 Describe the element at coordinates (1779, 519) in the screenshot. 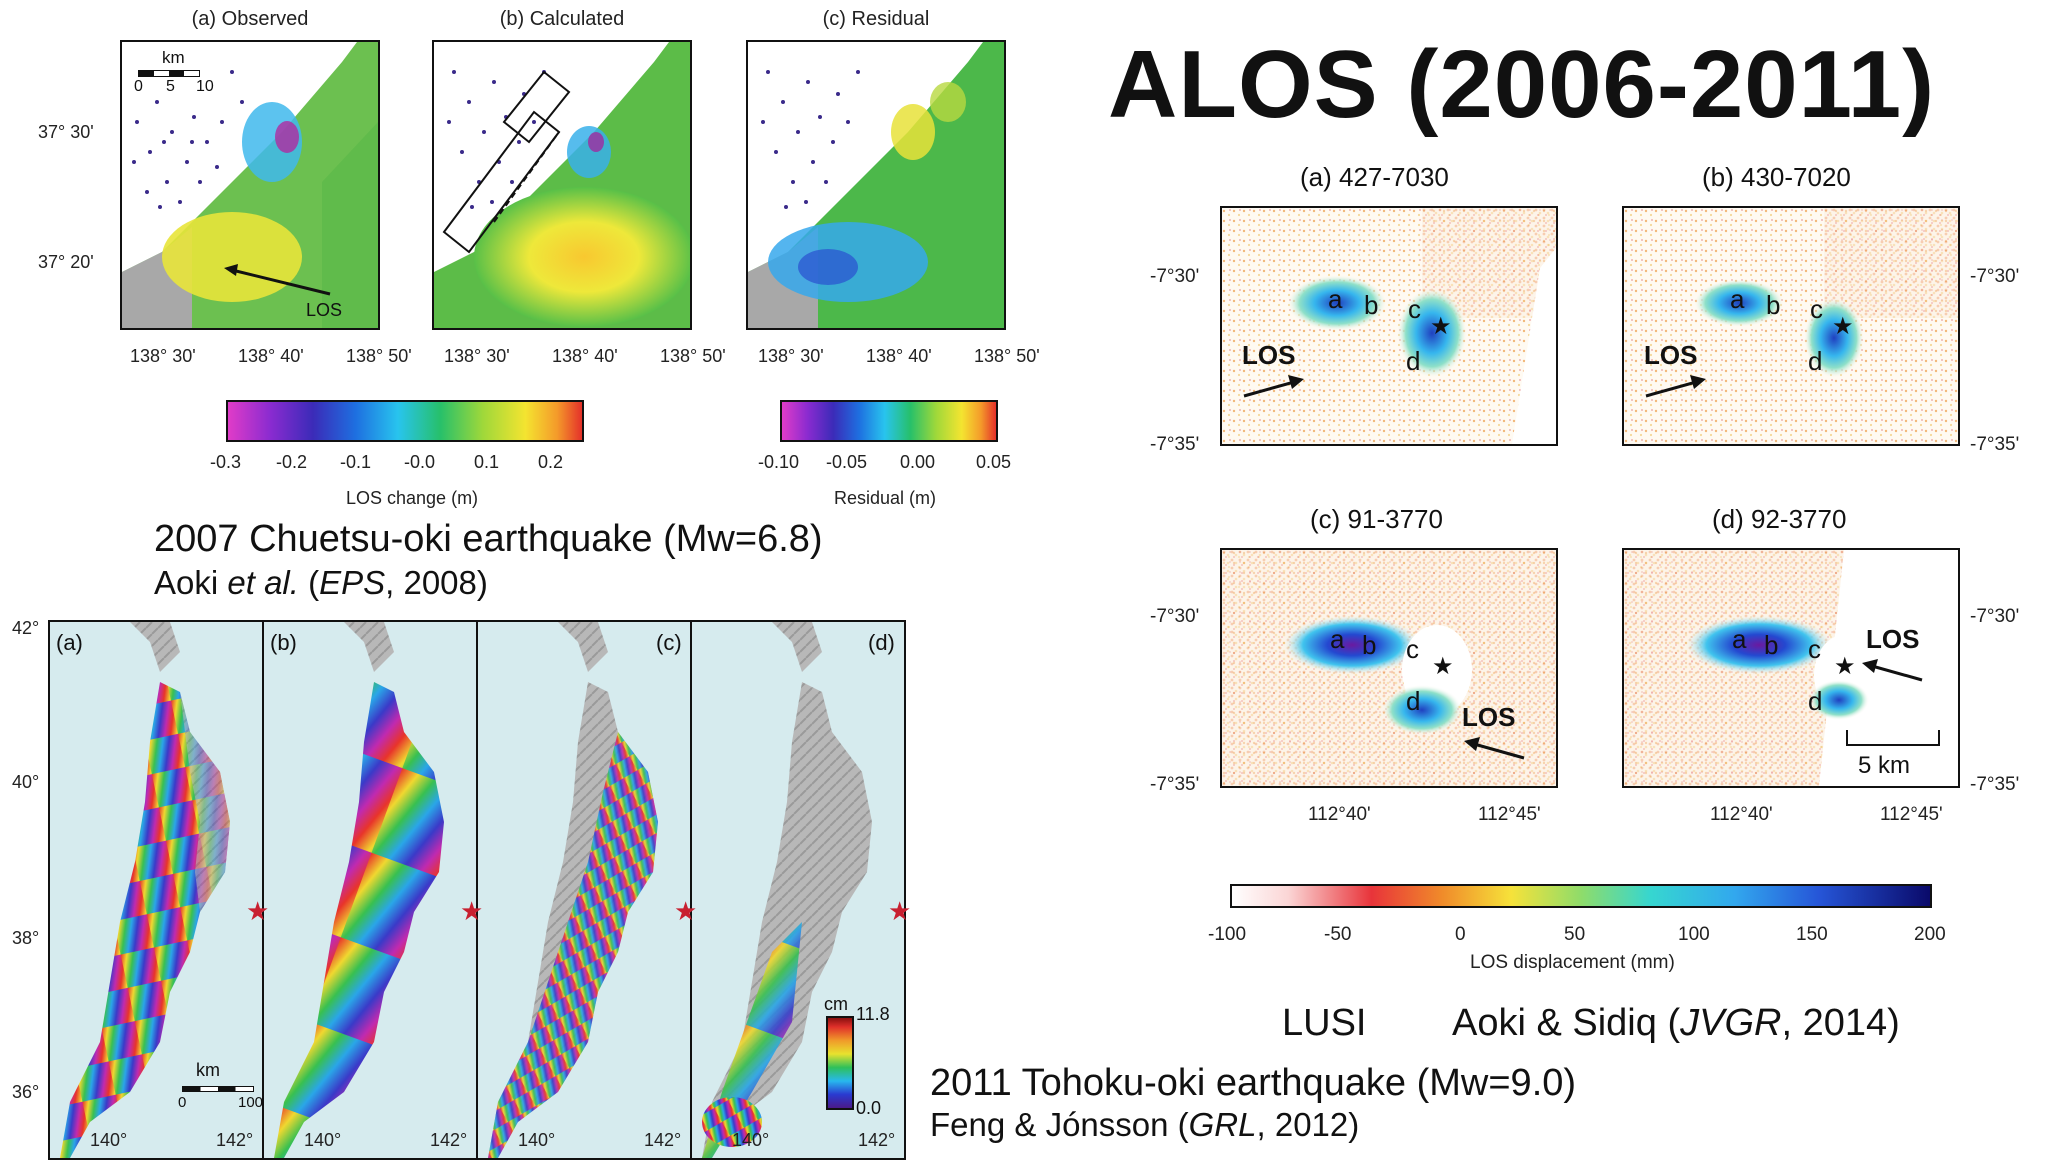

I see `lusi-panel-title-d: (d) 92-3770` at that location.